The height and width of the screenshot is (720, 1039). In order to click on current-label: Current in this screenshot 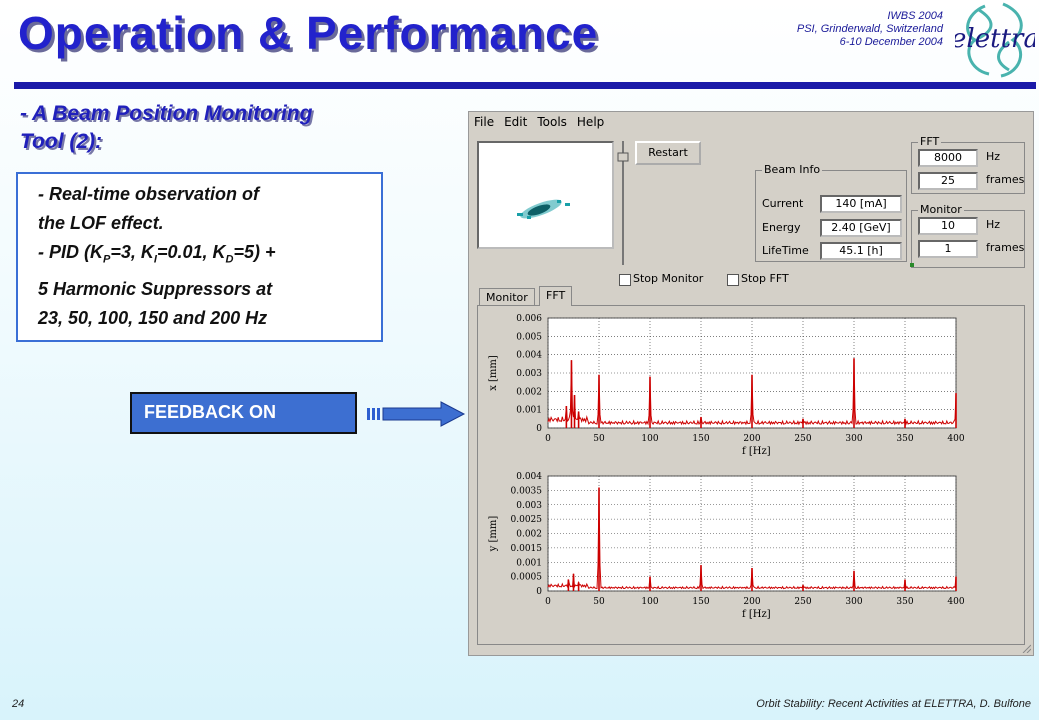, I will do `click(783, 203)`.